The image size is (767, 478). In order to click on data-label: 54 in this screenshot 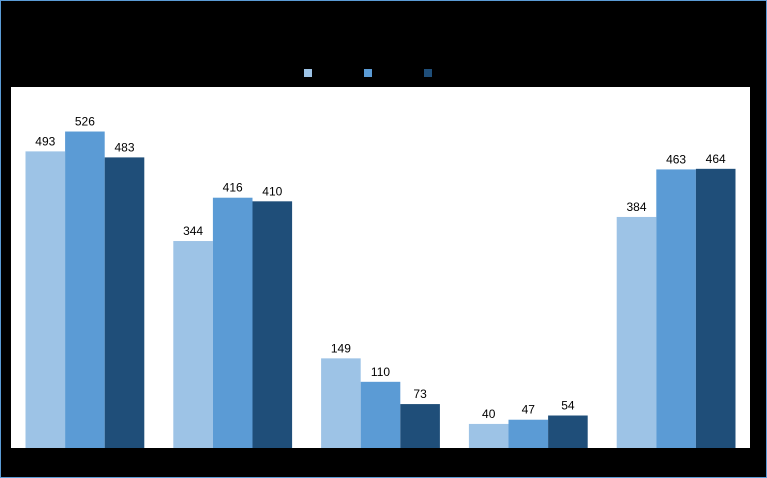, I will do `click(568, 406)`.